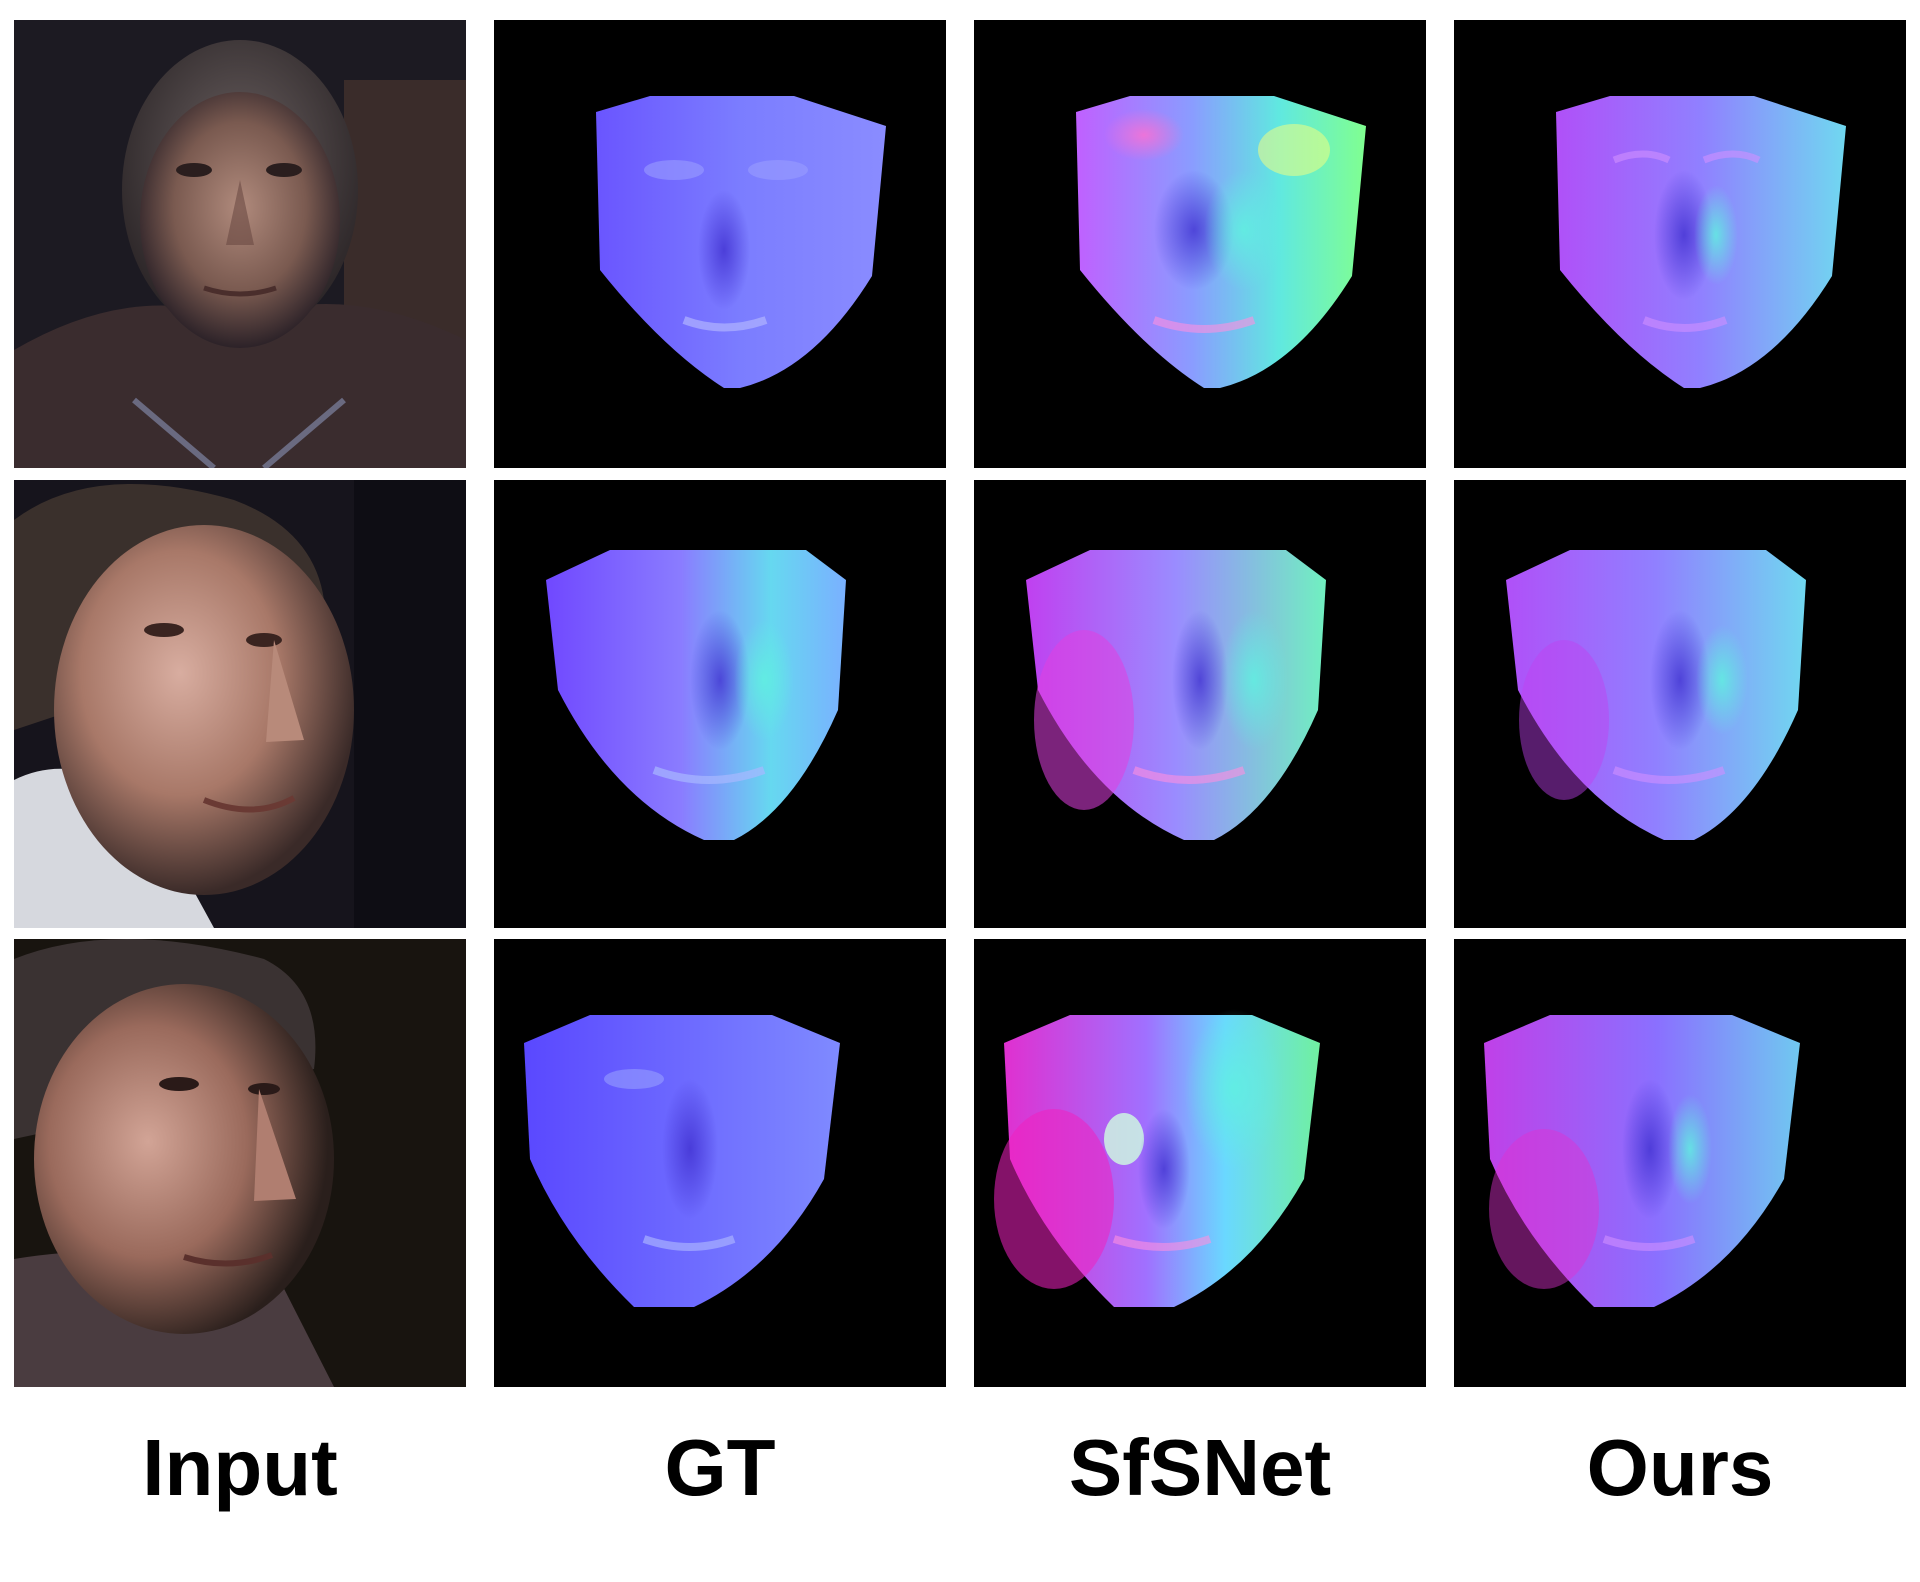  Describe the element at coordinates (1200, 704) in the screenshot. I see `sfsnet-normal-map-row2` at that location.